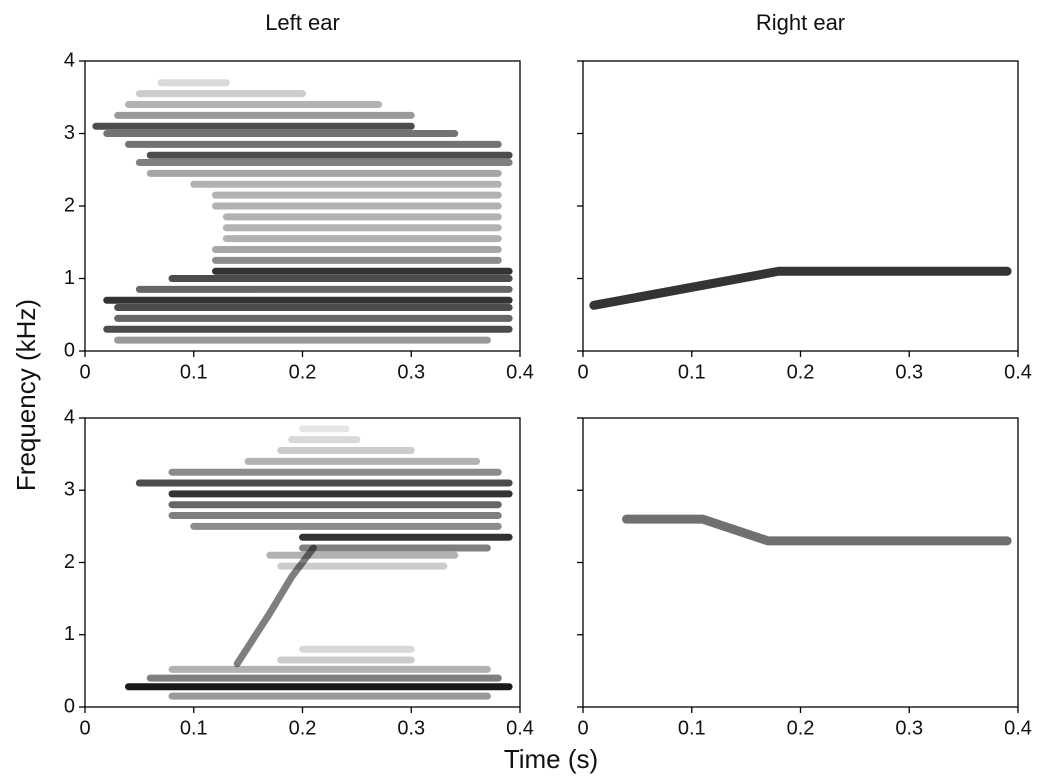 This screenshot has width=1041, height=776. Describe the element at coordinates (800, 22) in the screenshot. I see `panel-title: Right ear` at that location.